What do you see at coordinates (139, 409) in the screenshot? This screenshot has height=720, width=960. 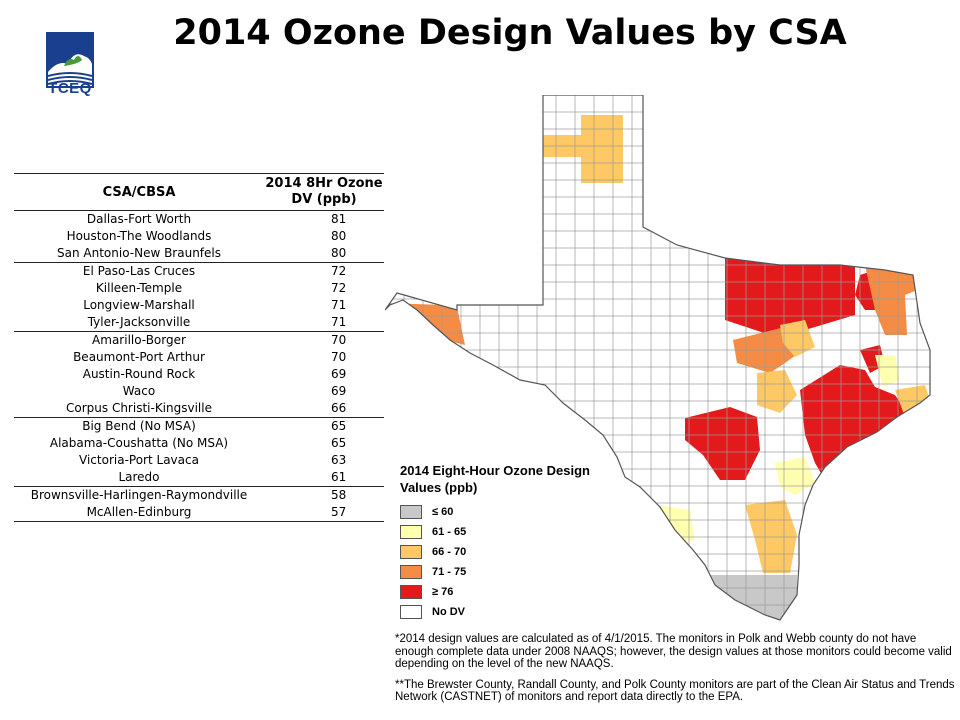 I see `csa-name-cell: Corpus Christi-Kingsville` at bounding box center [139, 409].